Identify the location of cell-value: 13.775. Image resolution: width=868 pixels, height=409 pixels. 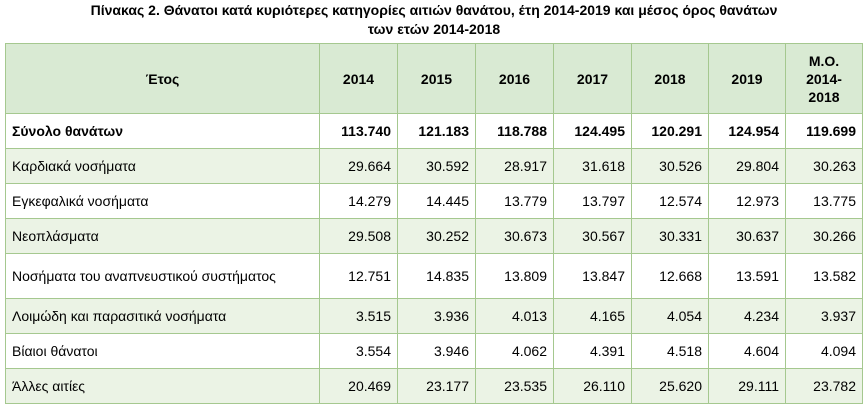
(824, 201).